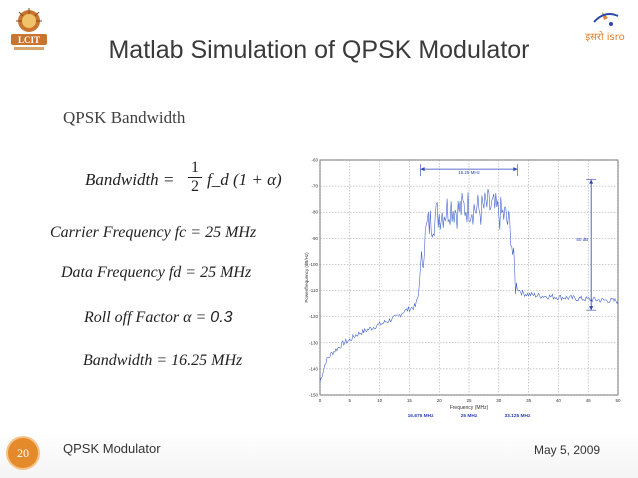 The image size is (638, 478). What do you see at coordinates (469, 172) in the screenshot?
I see `bandwidth-annotation-label: 16.25 MHz` at bounding box center [469, 172].